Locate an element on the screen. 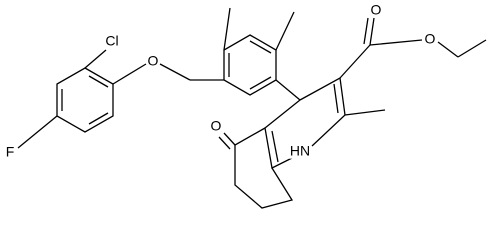 The width and height of the screenshot is (490, 240). atom-label: Cl is located at coordinates (111, 41).